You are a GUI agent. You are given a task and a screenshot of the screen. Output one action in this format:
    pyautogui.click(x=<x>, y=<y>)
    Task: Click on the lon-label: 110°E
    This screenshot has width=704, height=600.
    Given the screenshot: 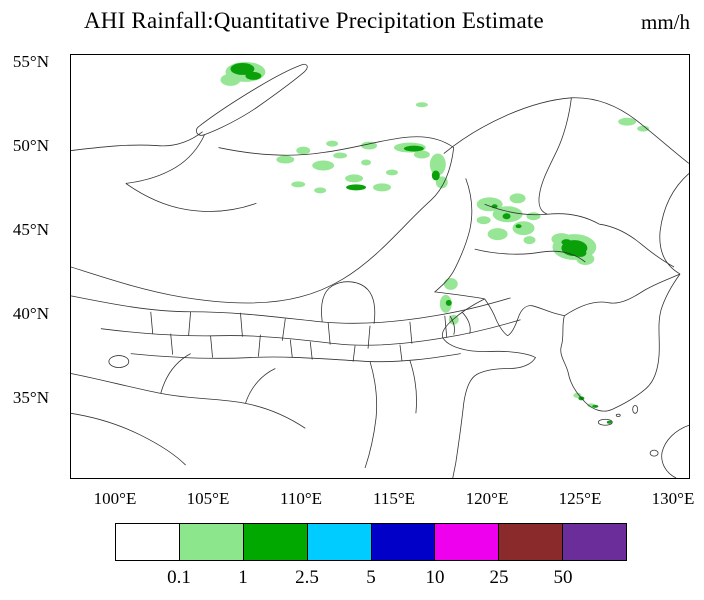 What is the action you would take?
    pyautogui.click(x=301, y=498)
    